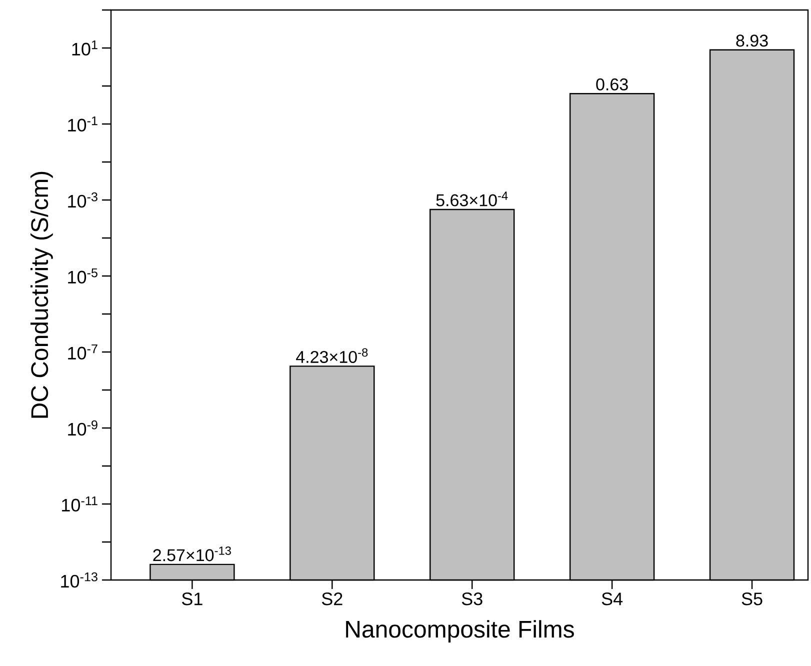 The width and height of the screenshot is (811, 666). What do you see at coordinates (460, 631) in the screenshot?
I see `x-axis-title: Nanocomposite Films` at bounding box center [460, 631].